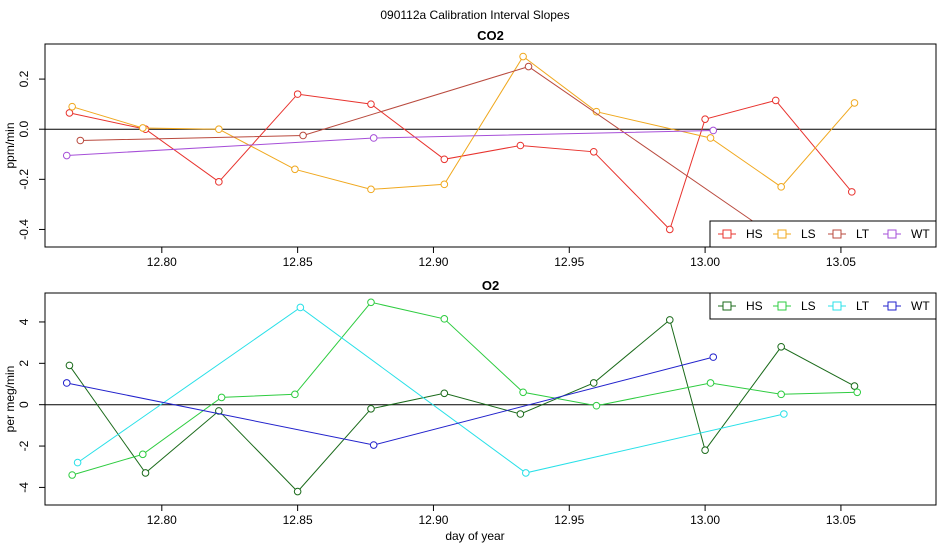 The image size is (950, 550). What do you see at coordinates (24, 487) in the screenshot?
I see `y-tick-label: -4` at bounding box center [24, 487].